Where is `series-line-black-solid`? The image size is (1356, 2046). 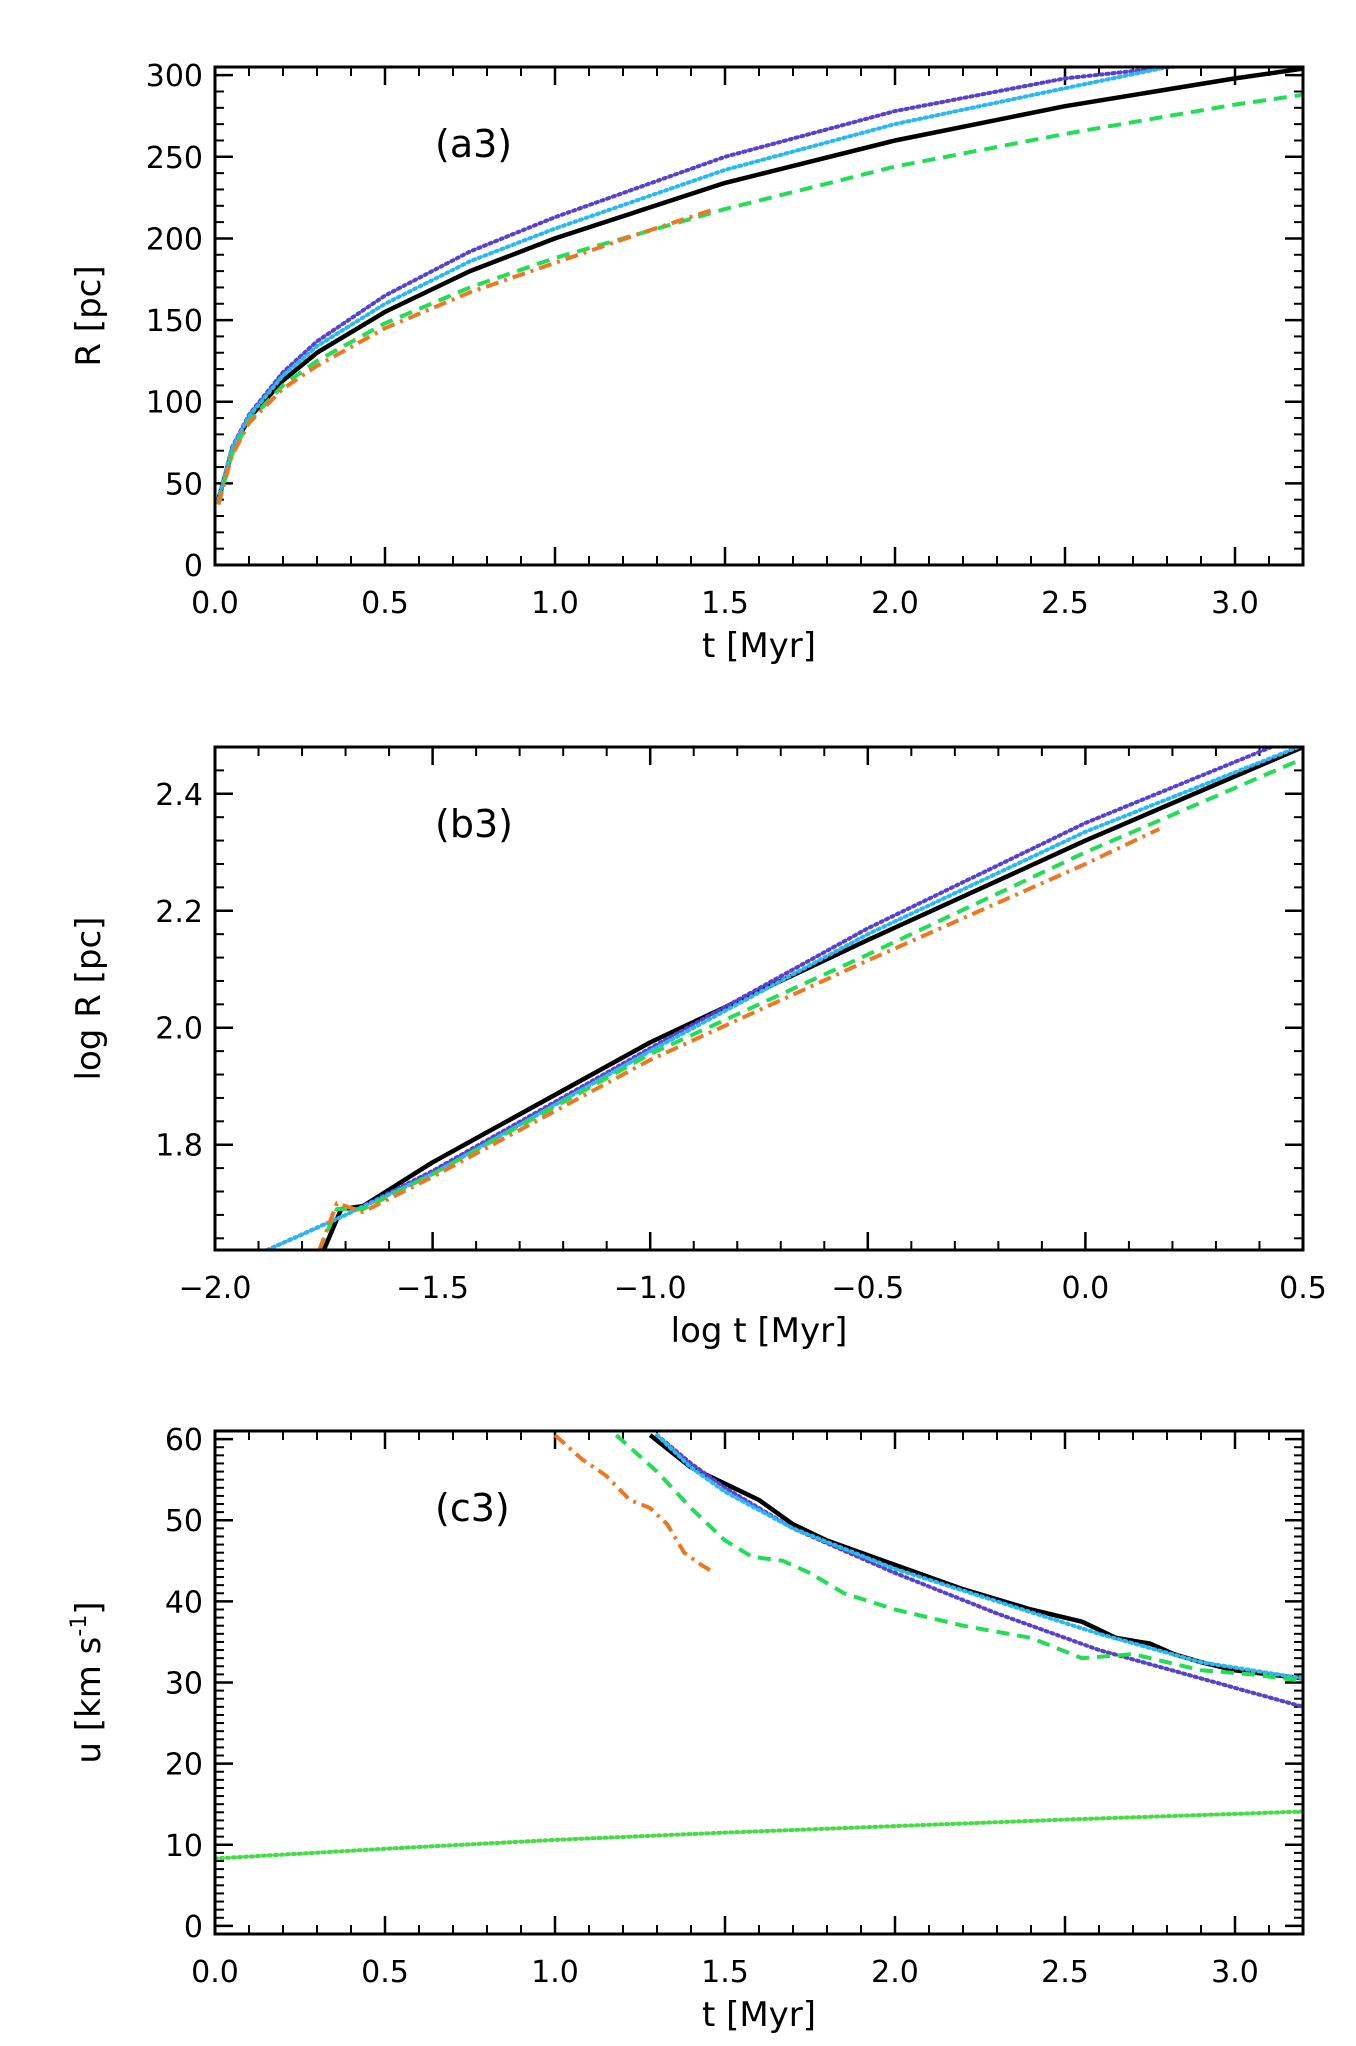 series-line-black-solid is located at coordinates (975, 1557).